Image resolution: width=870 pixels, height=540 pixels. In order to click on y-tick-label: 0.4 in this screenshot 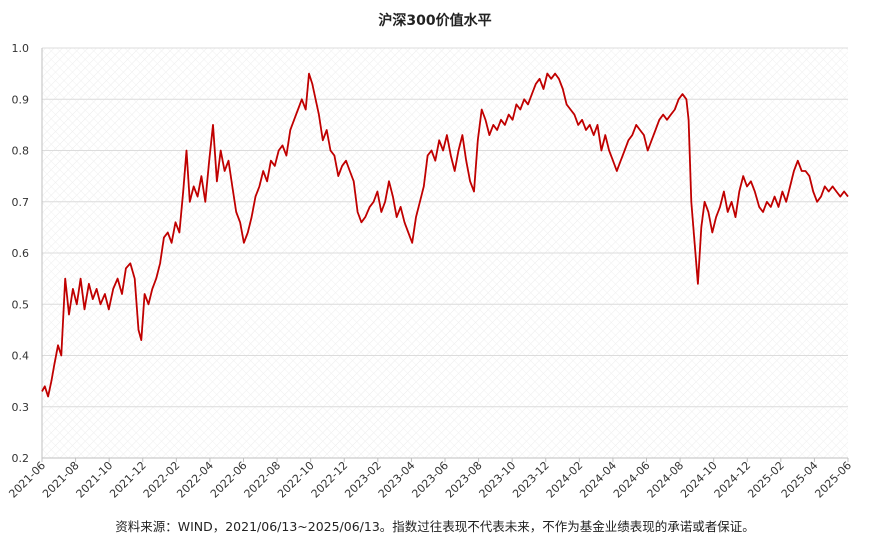, I will do `click(21, 356)`.